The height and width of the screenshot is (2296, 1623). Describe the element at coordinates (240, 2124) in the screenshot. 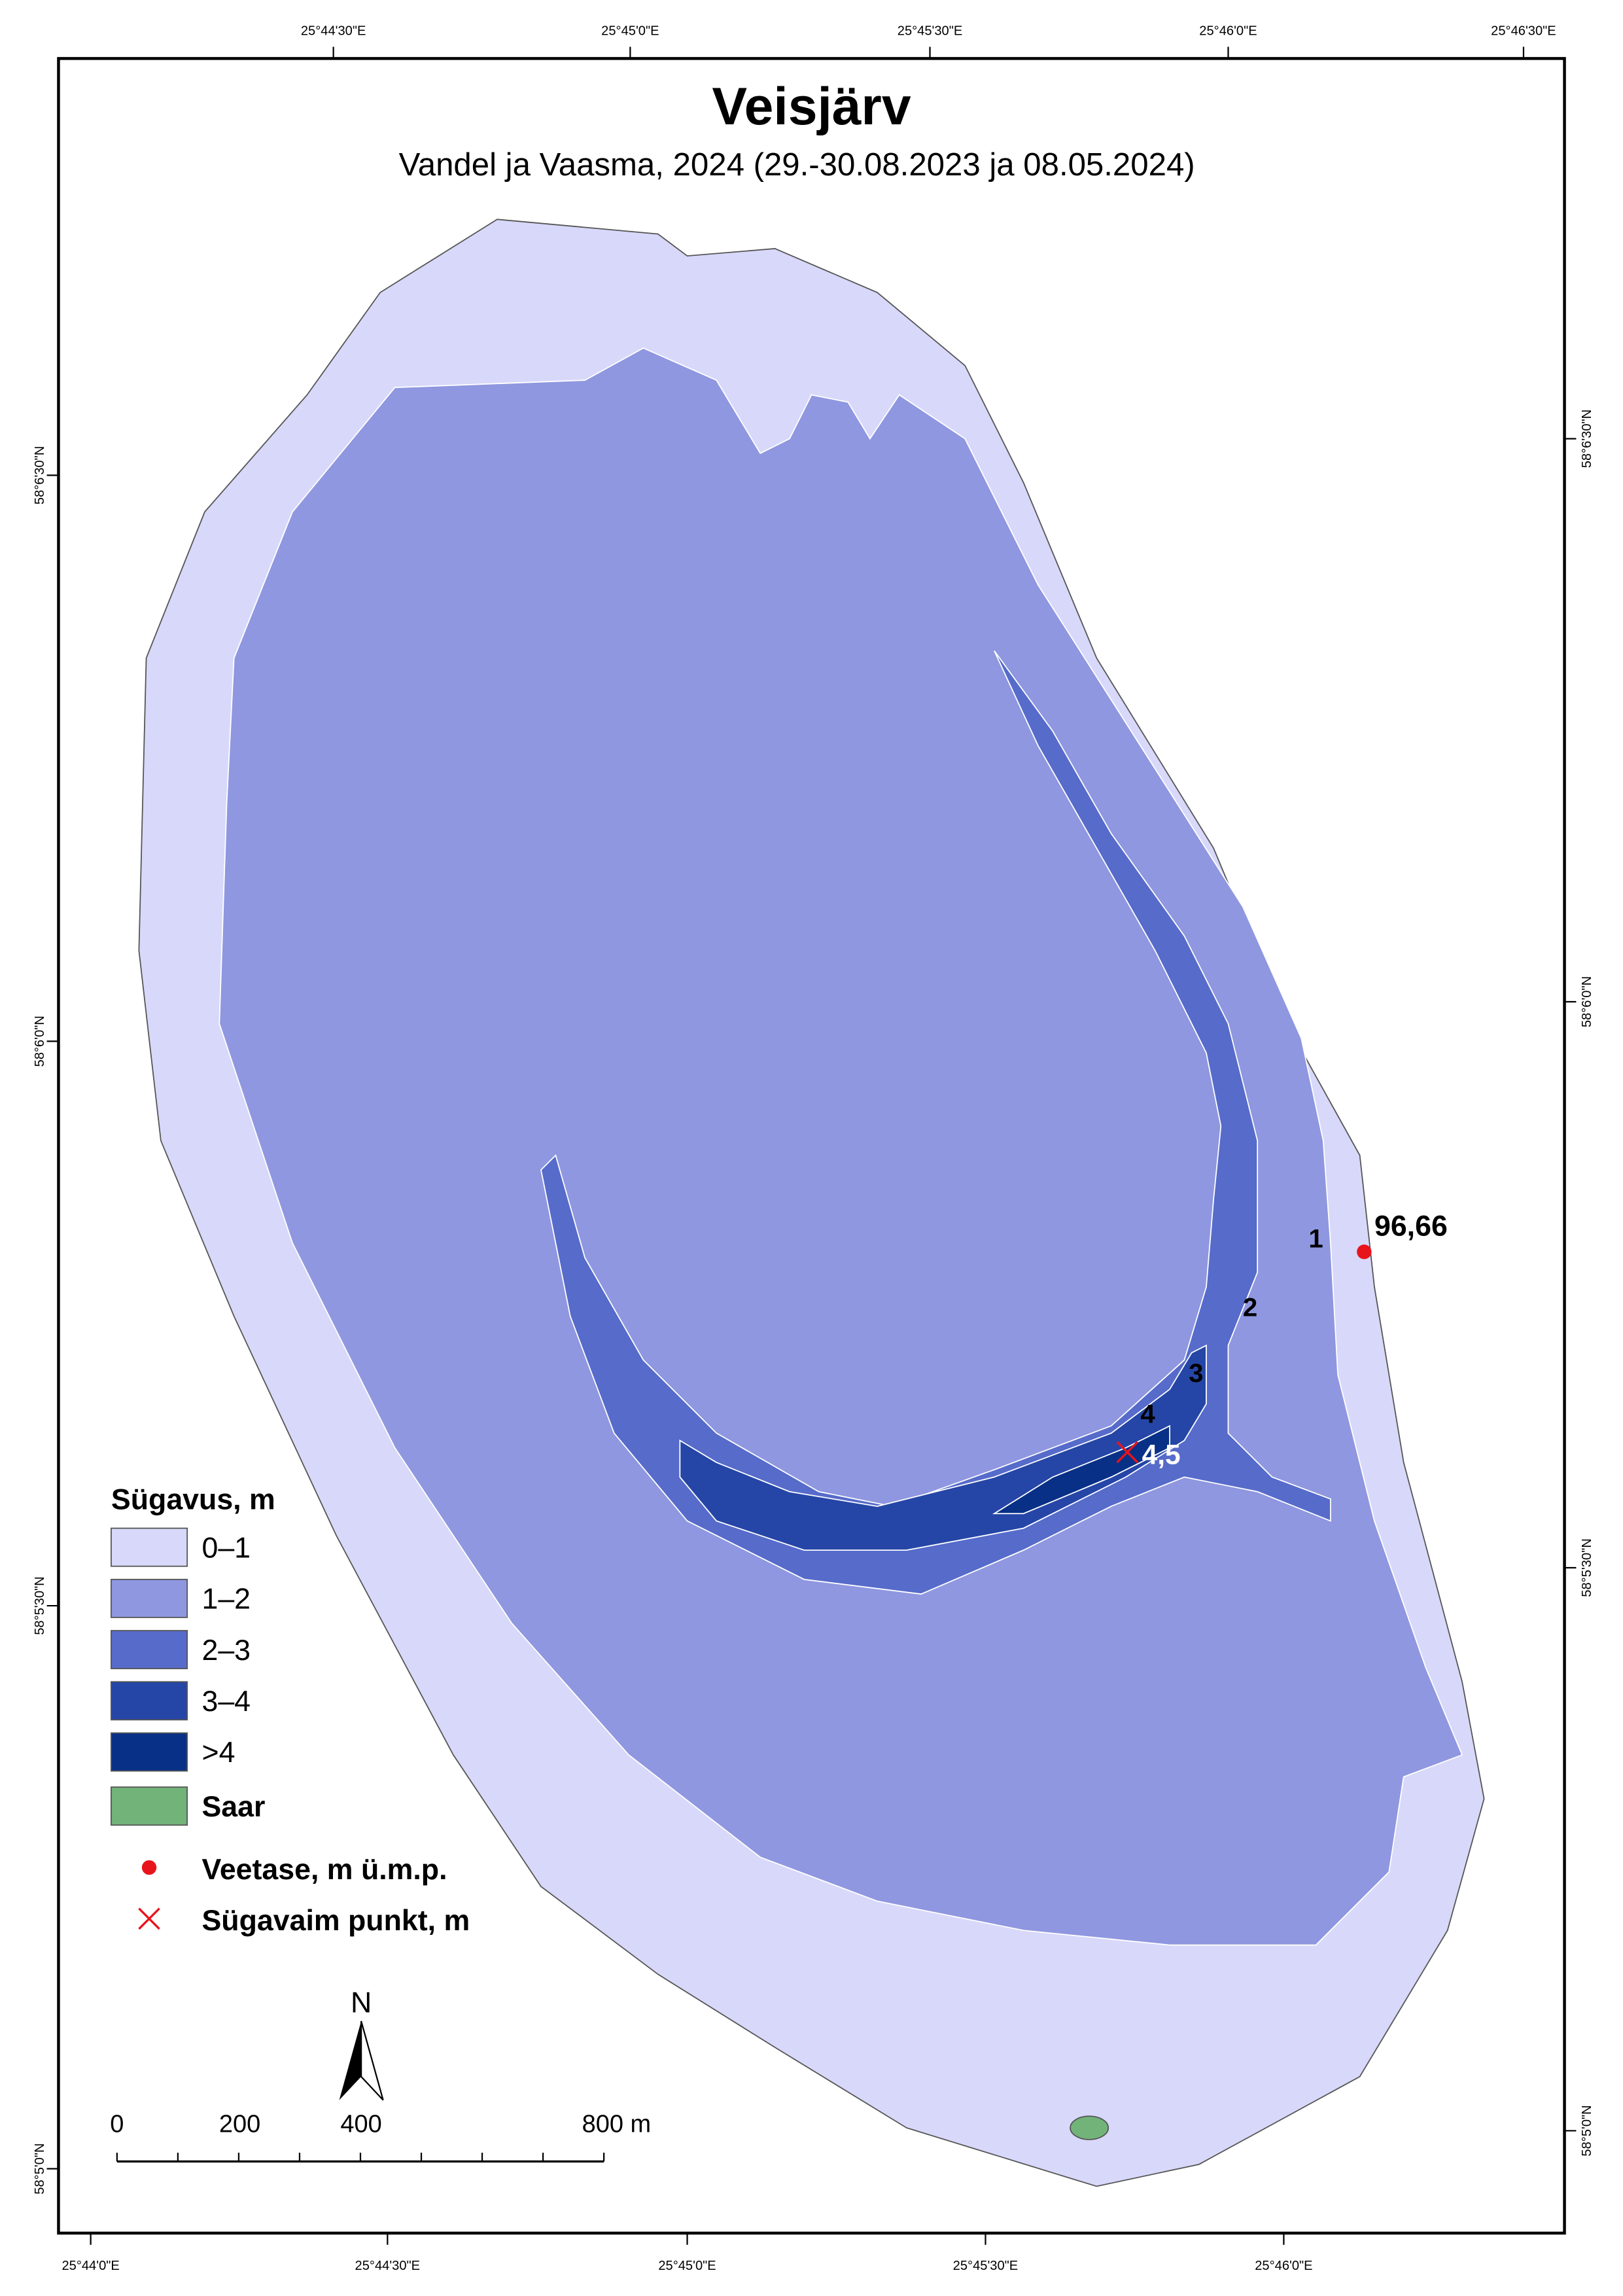

I see `scale-label: 200` at that location.